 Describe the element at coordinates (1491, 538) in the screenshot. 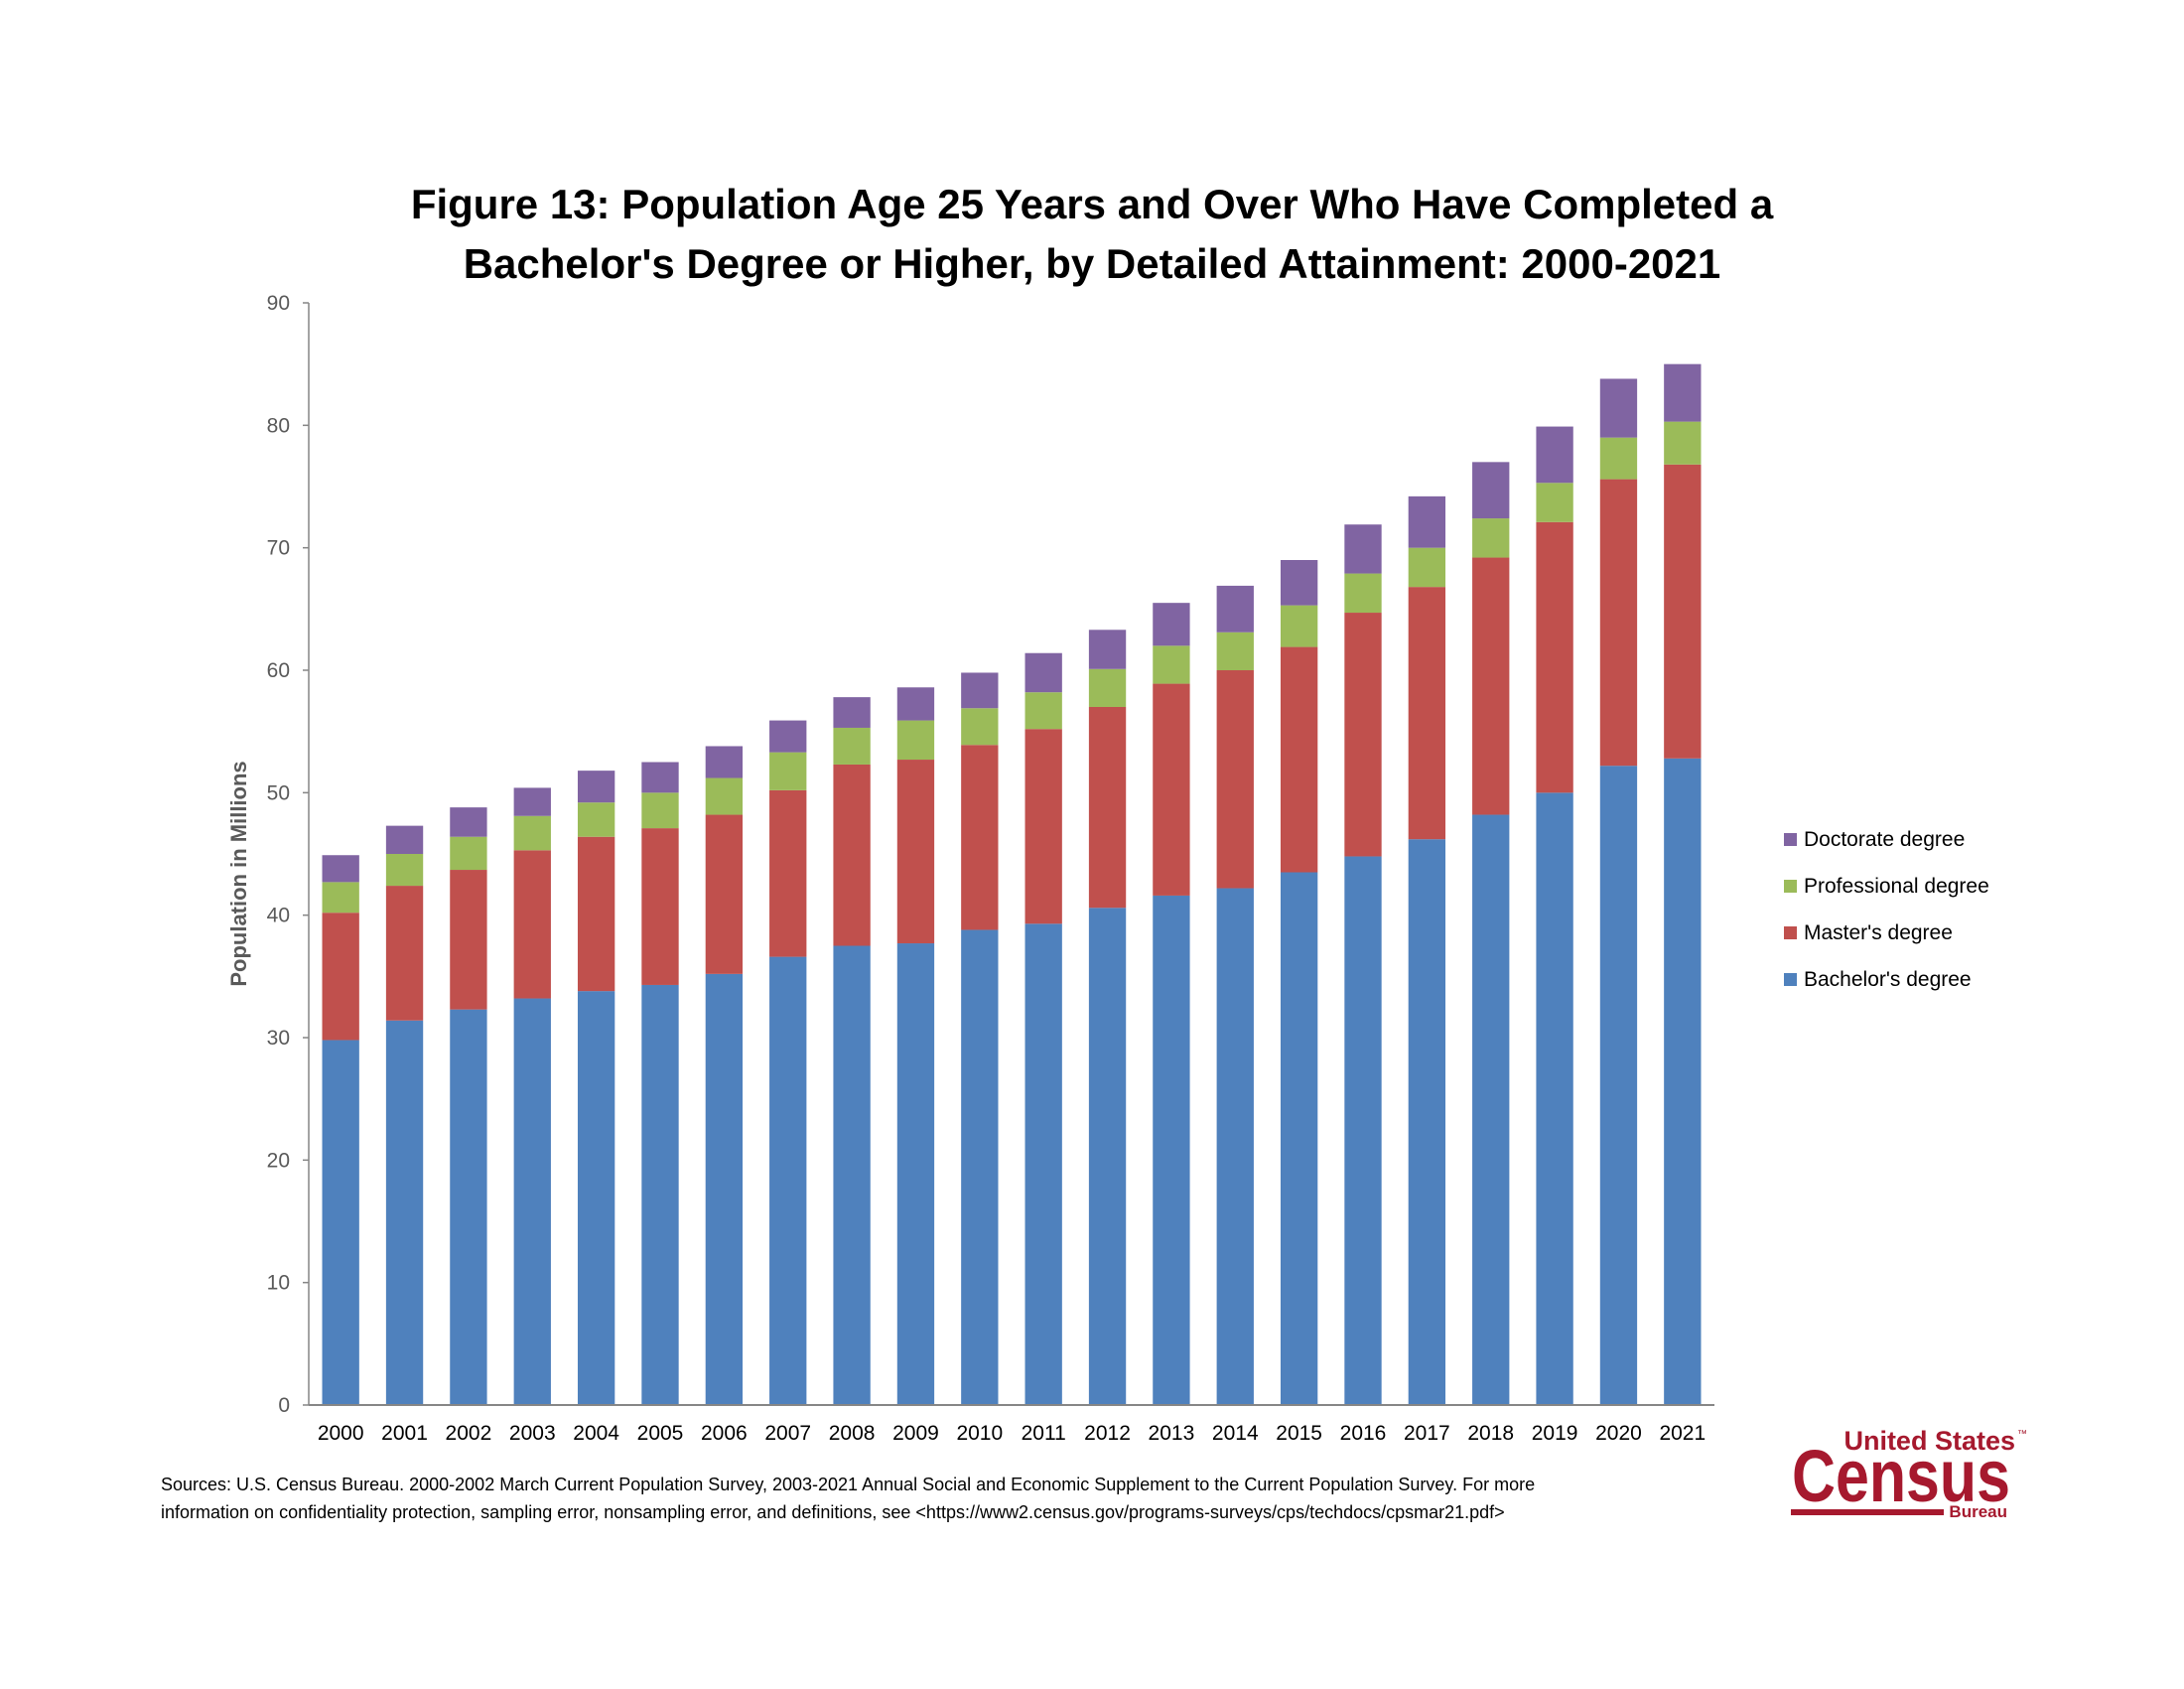

I see `bar-professional-degree2018` at that location.